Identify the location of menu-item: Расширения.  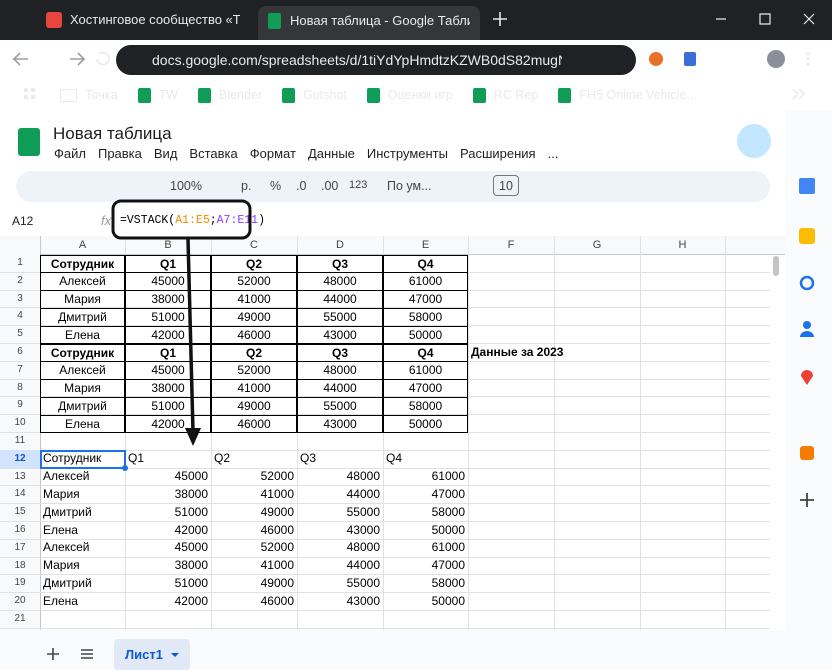
(497, 153).